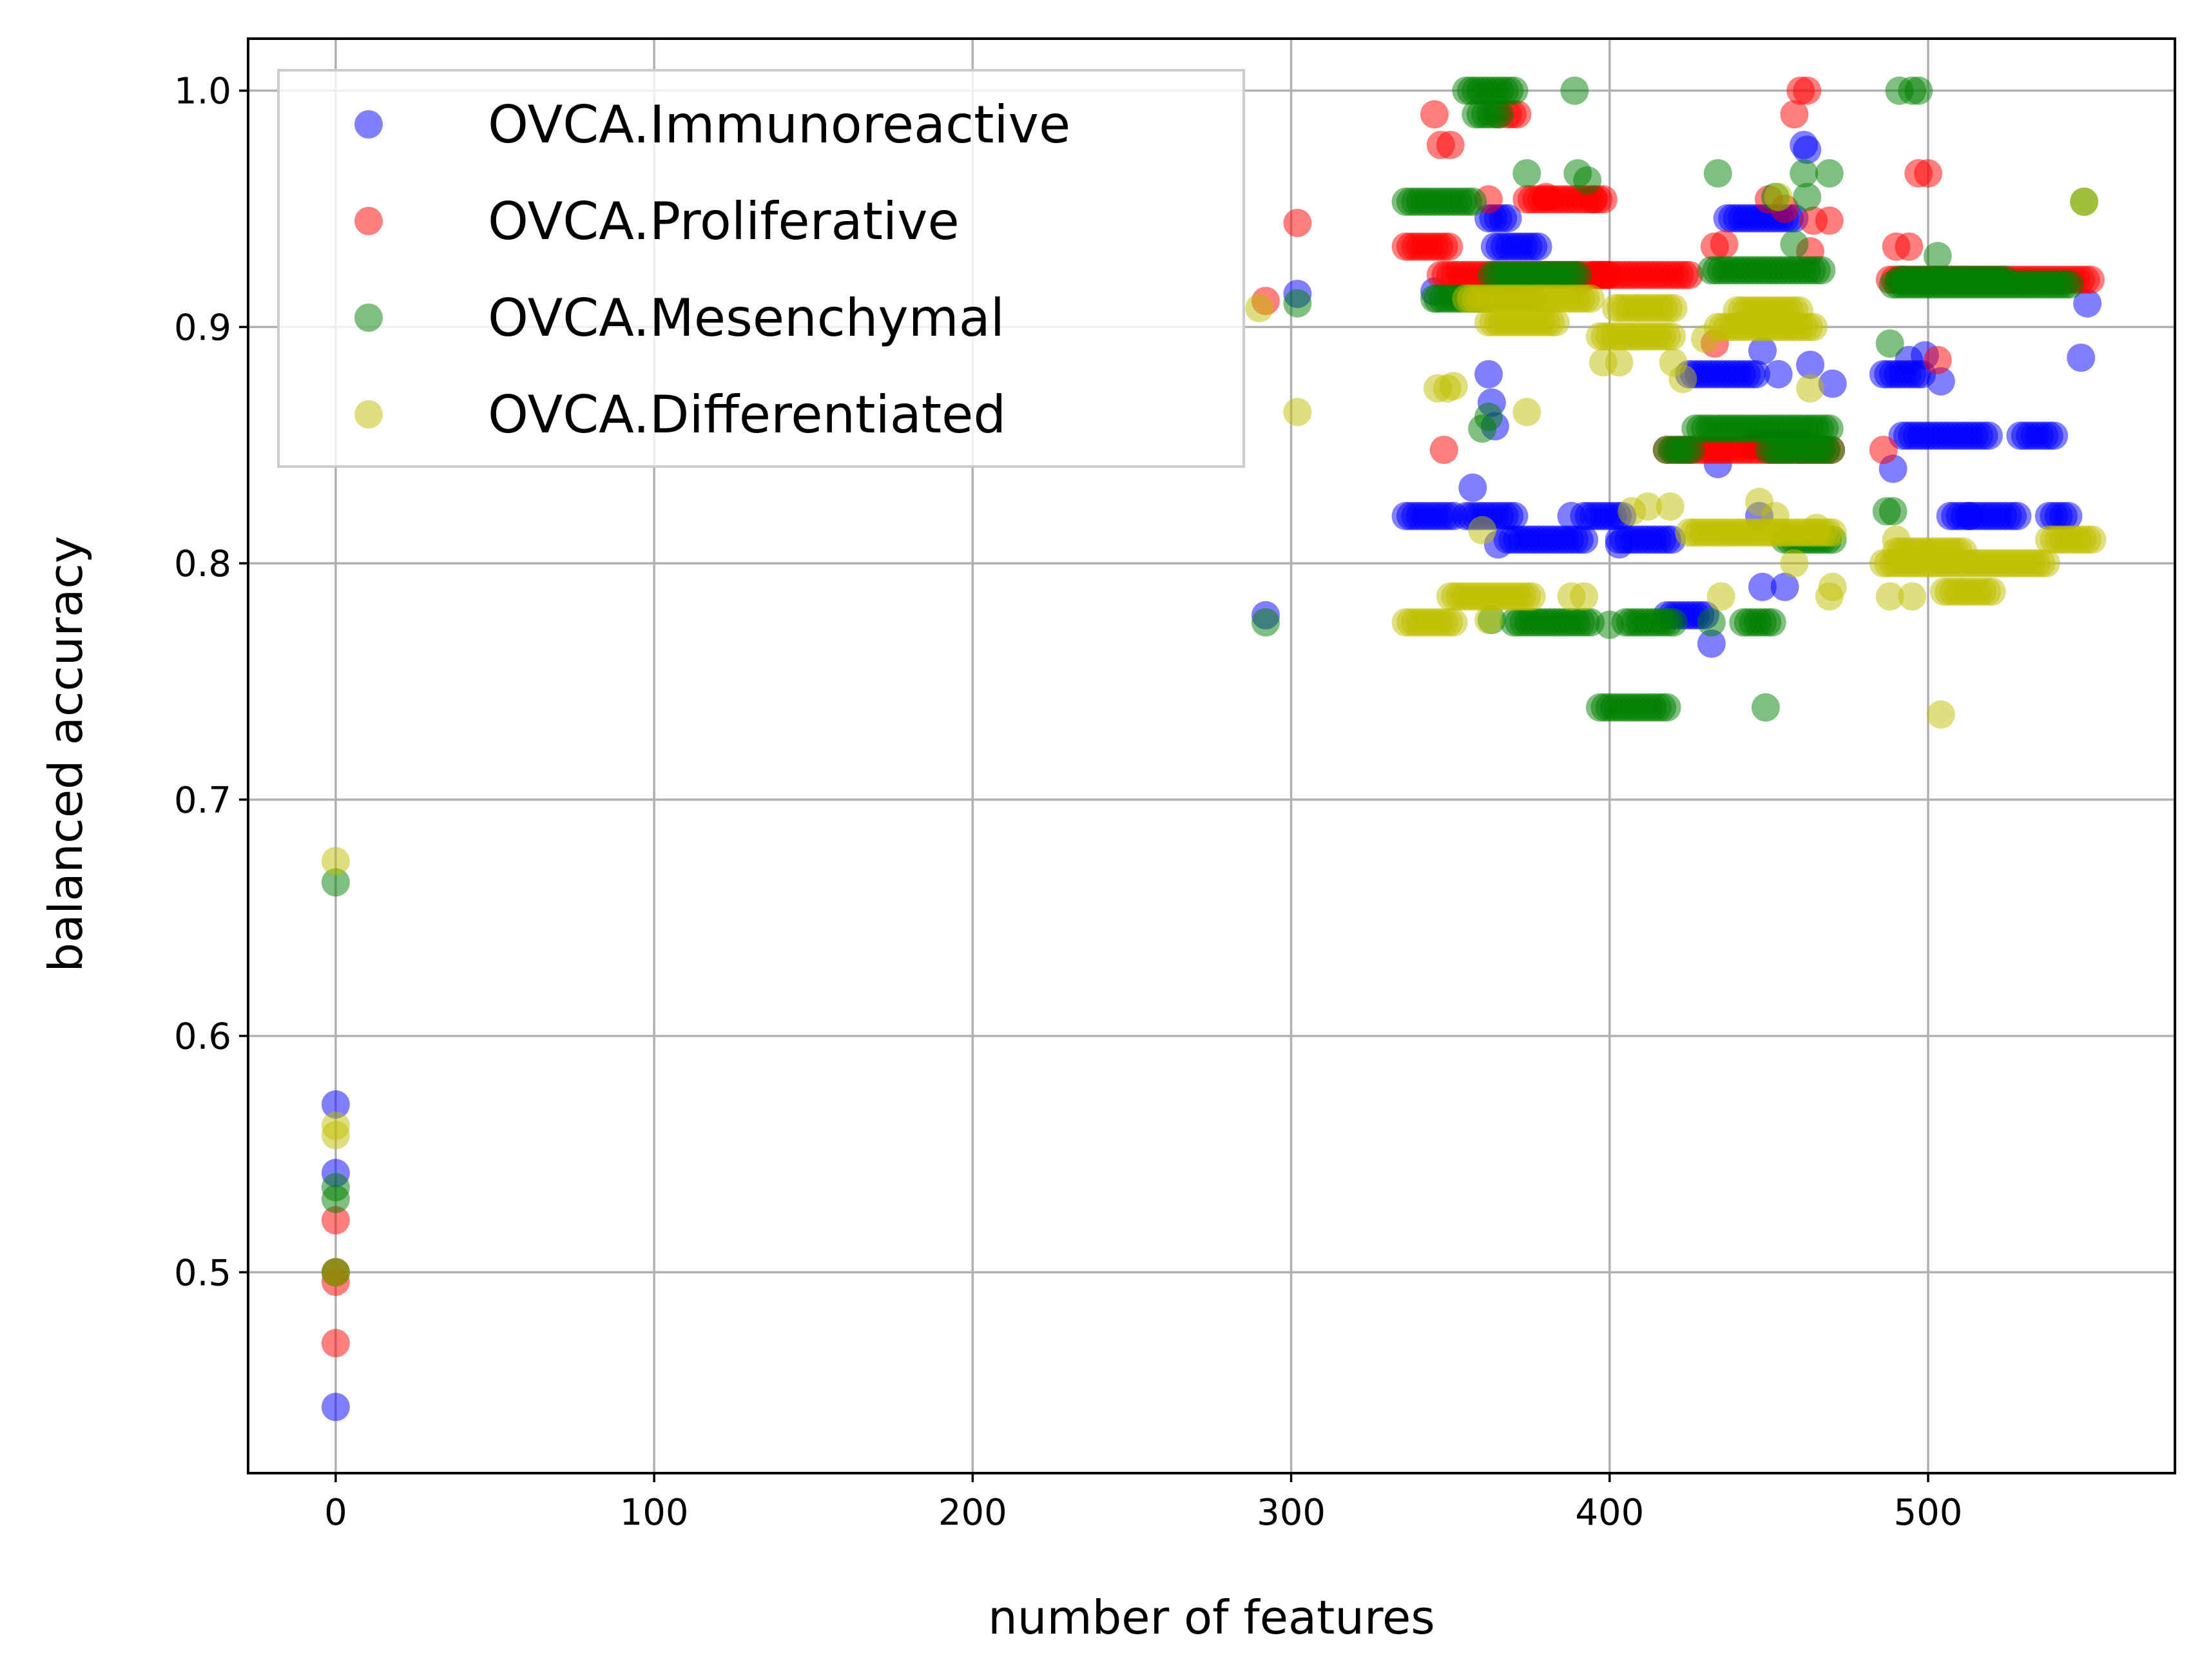  What do you see at coordinates (654, 1513) in the screenshot?
I see `x-tick-label: 100` at bounding box center [654, 1513].